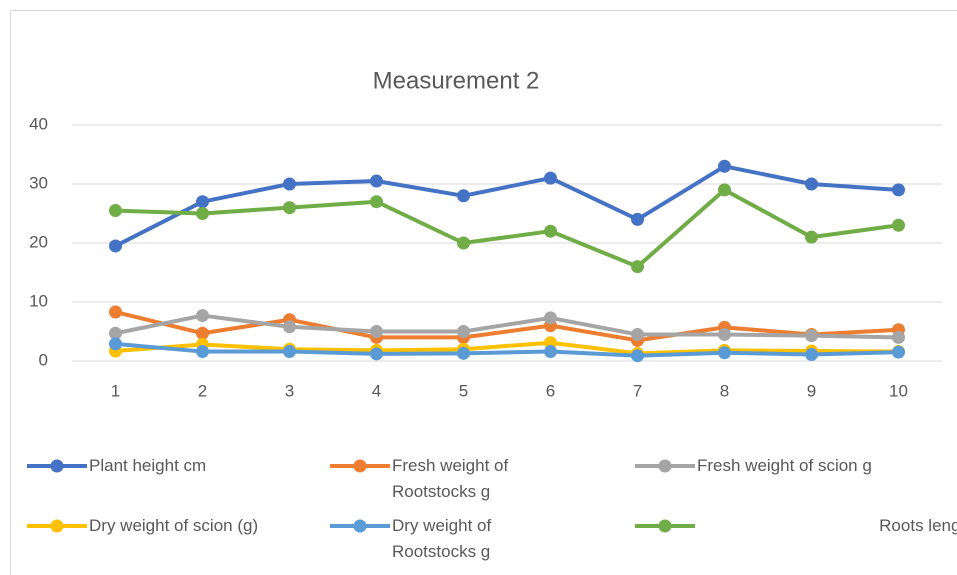 This screenshot has width=957, height=575. Describe the element at coordinates (550, 390) in the screenshot. I see `x-tick-label: 6` at that location.